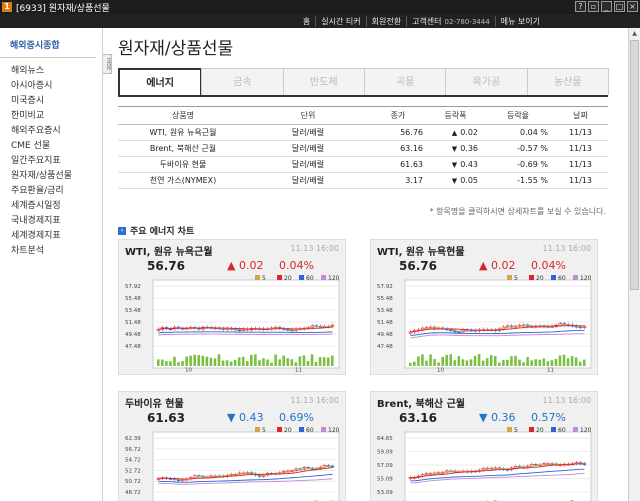 The width and height of the screenshot is (640, 501). Describe the element at coordinates (455, 115) in the screenshot. I see `col-header: 등락폭` at that location.